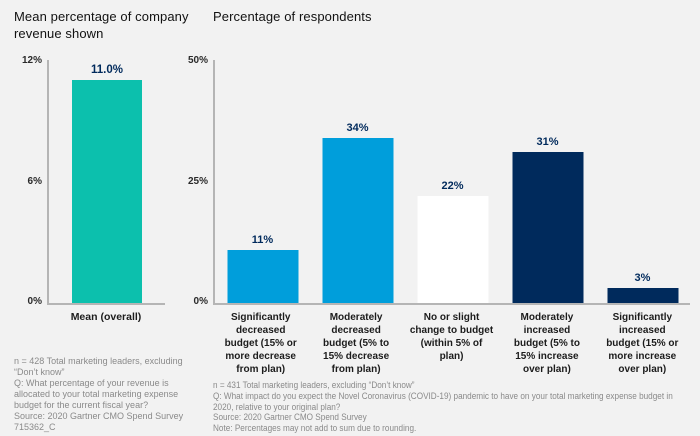 This screenshot has width=700, height=436. What do you see at coordinates (262, 181) in the screenshot?
I see `bar-slot: 11%` at bounding box center [262, 181].